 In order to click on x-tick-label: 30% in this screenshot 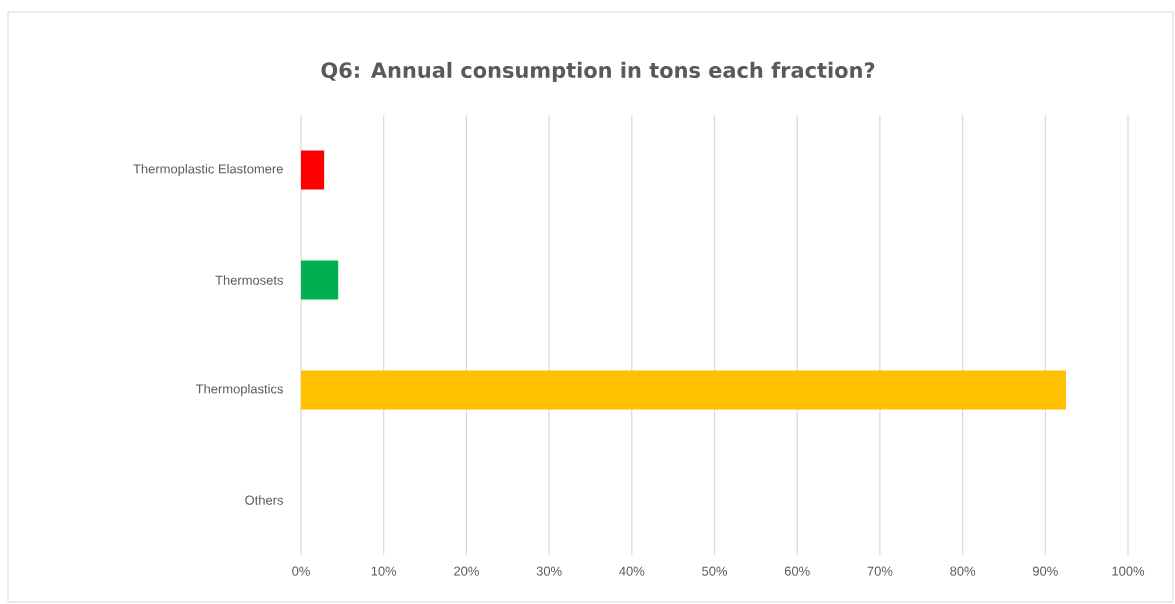, I will do `click(549, 571)`.